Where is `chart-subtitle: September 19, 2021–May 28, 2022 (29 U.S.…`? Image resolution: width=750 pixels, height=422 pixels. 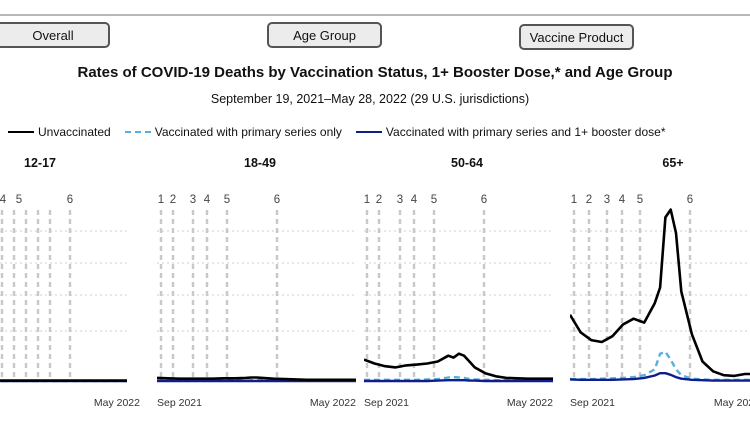 chart-subtitle: September 19, 2021–May 28, 2022 (29 U.S.… is located at coordinates (370, 99).